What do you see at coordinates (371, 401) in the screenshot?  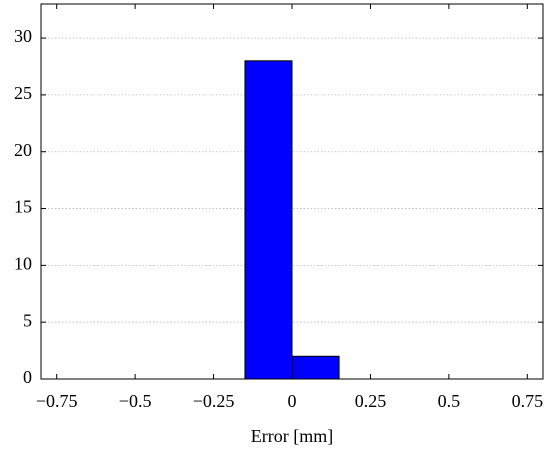 I see `x-tick-label: 0.25` at bounding box center [371, 401].